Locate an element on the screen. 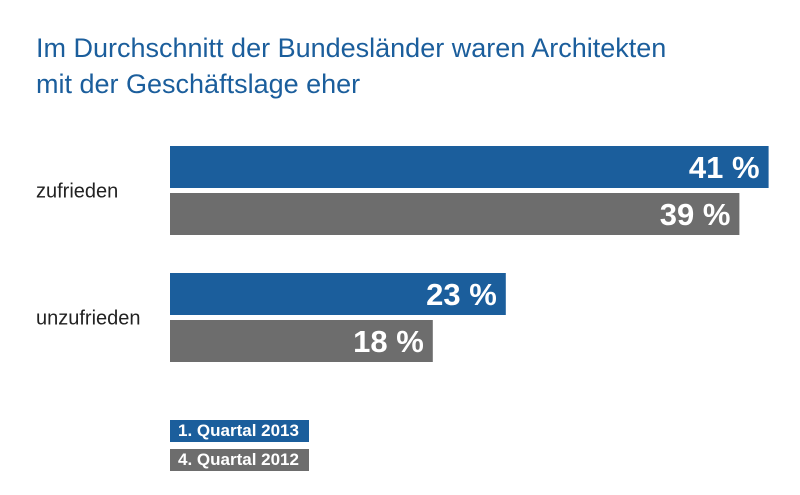 Image resolution: width=800 pixels, height=495 pixels. legend-label: 4. Quartal 2012 is located at coordinates (238, 459).